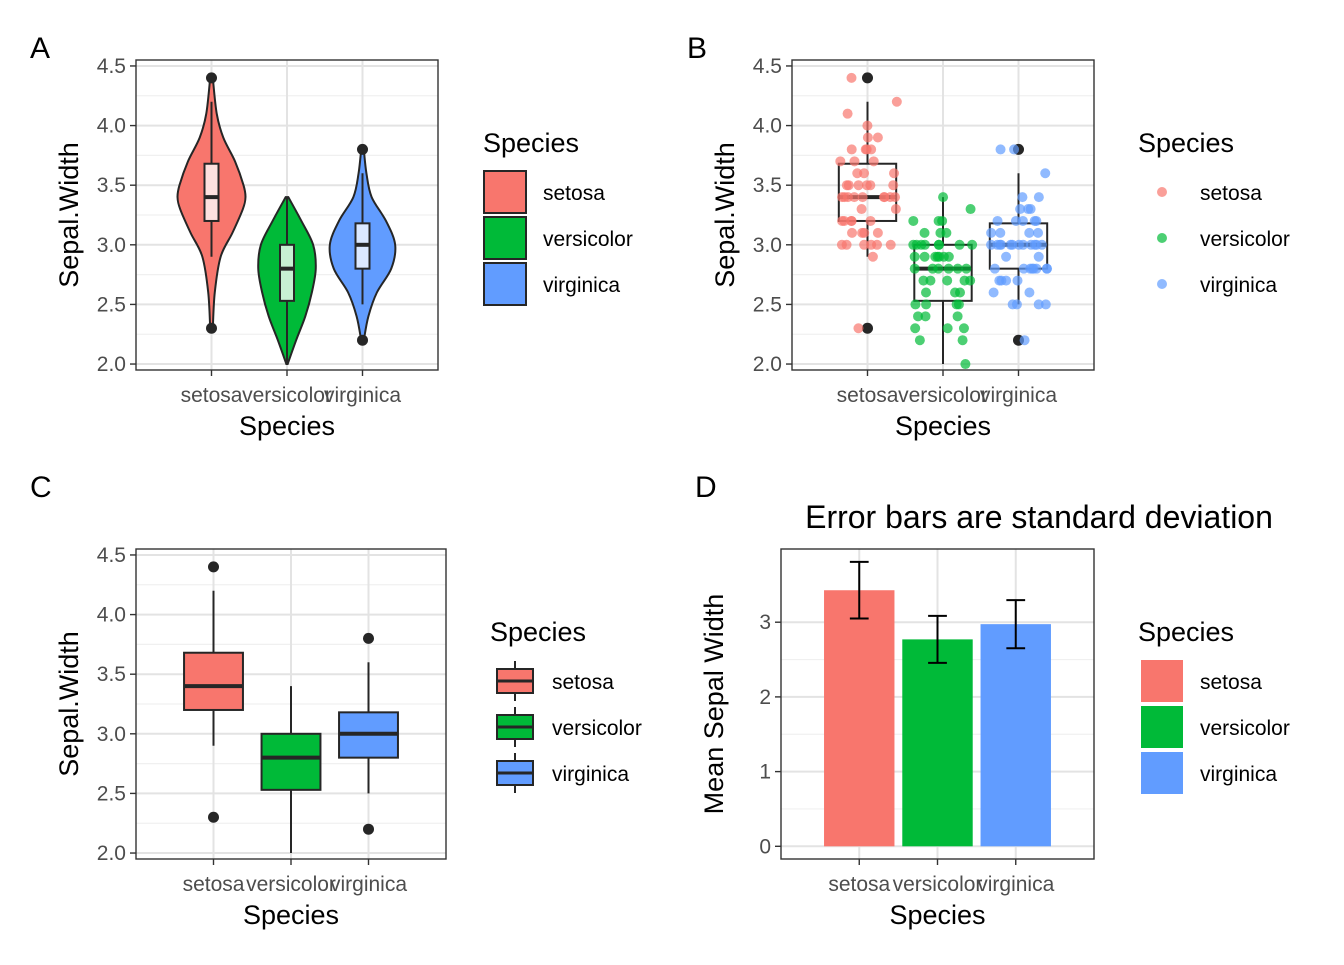  I want to click on legend-key-setosa, so click(1162, 192).